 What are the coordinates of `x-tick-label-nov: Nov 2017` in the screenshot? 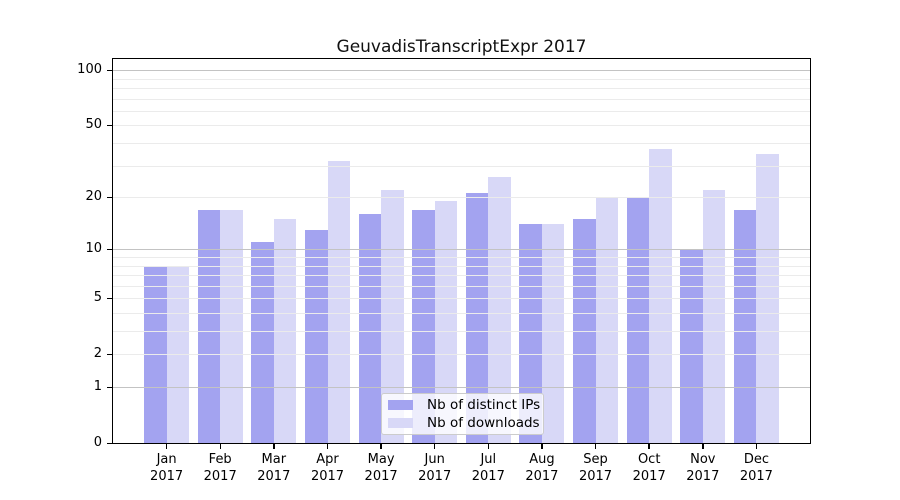 It's located at (703, 468).